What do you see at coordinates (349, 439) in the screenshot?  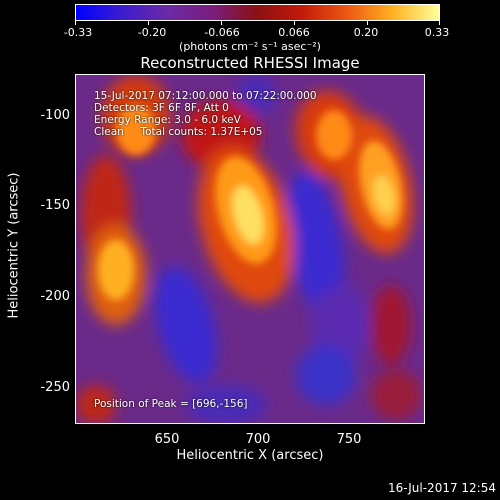 I see `x-tick: 750` at bounding box center [349, 439].